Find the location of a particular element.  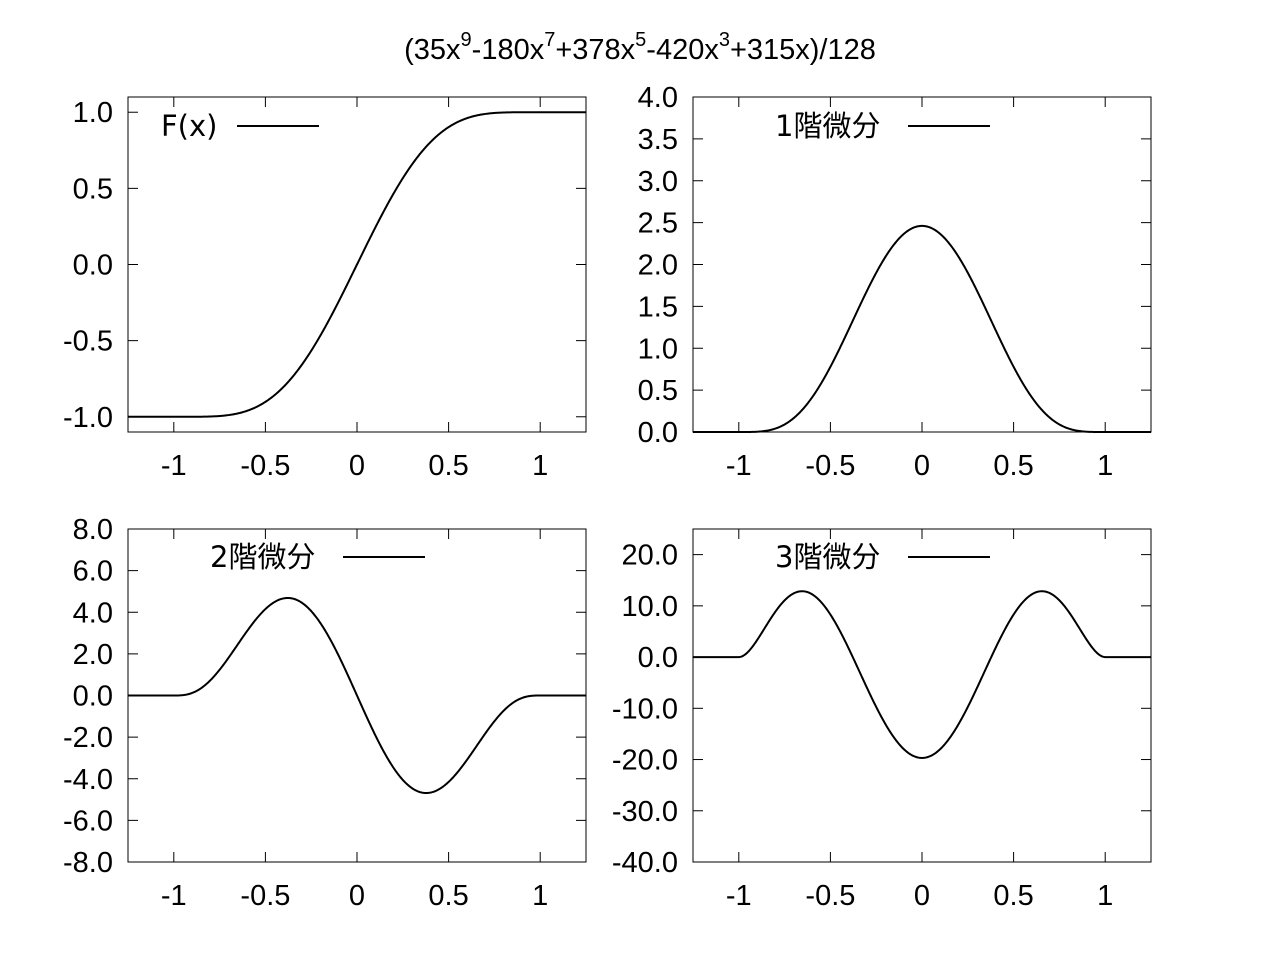

title-segment: +315x)/128 is located at coordinates (803, 50).